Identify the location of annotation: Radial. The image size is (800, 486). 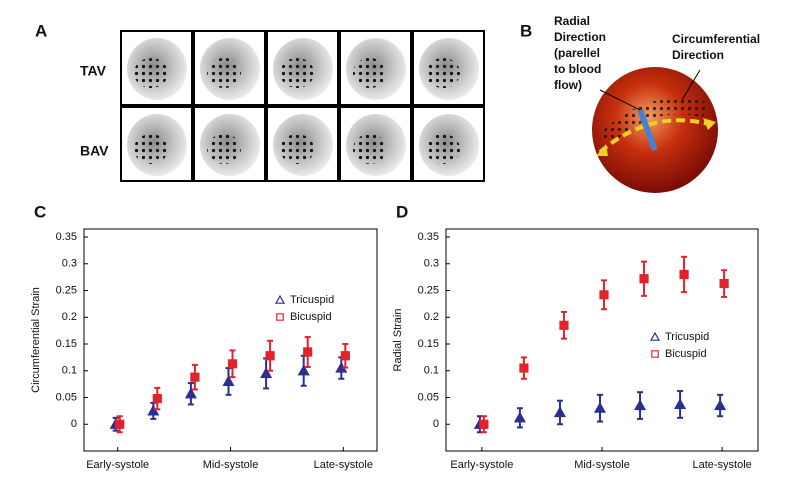
(572, 21).